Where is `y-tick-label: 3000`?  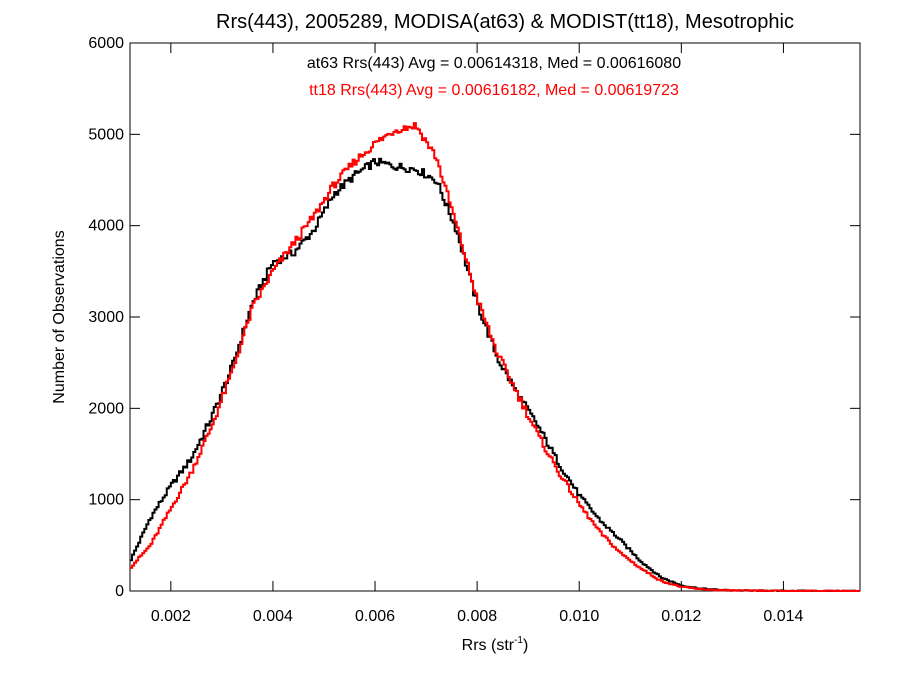 y-tick-label: 3000 is located at coordinates (106, 317).